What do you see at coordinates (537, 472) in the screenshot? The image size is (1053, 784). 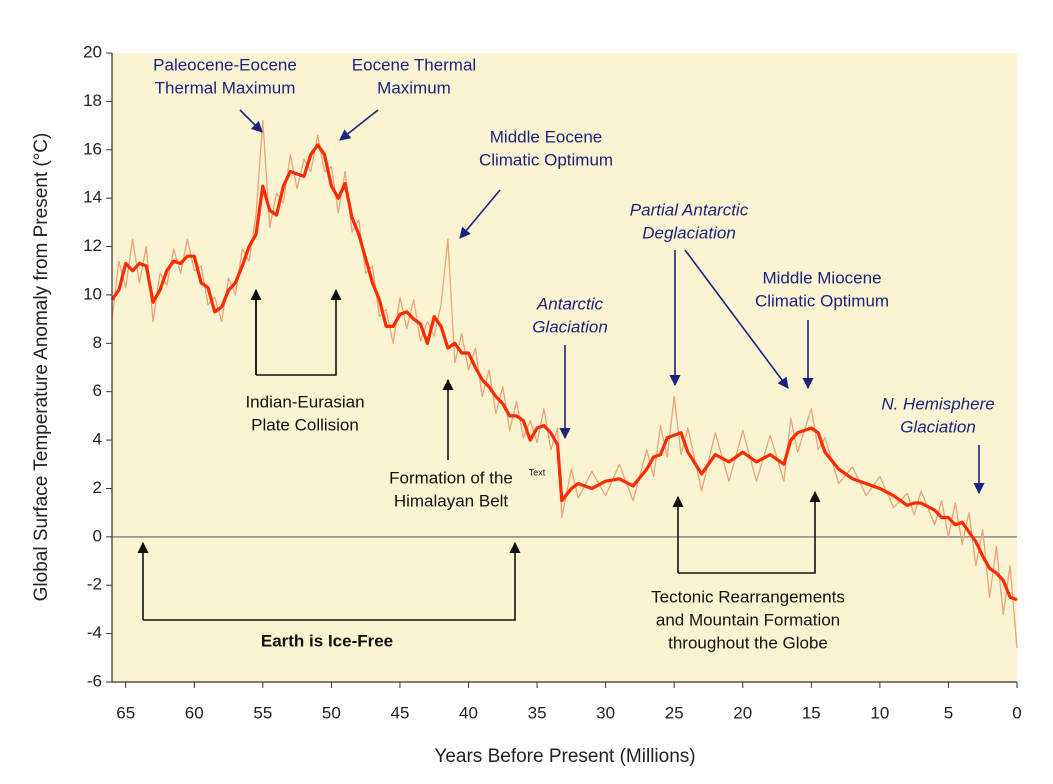 I see `annotation: Text` at bounding box center [537, 472].